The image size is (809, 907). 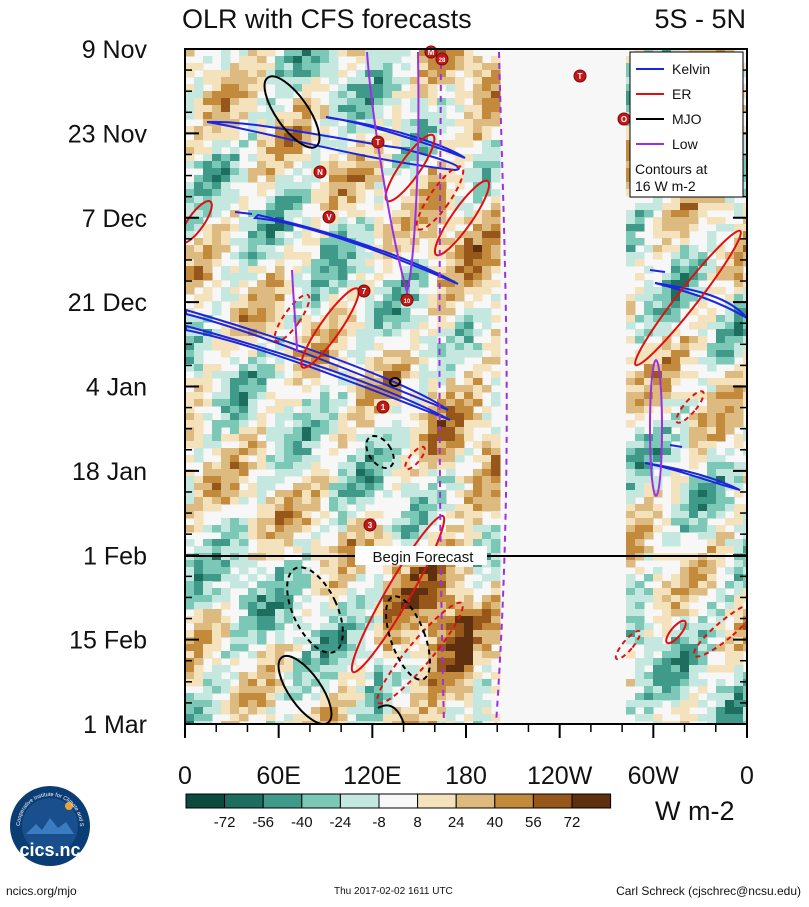 What do you see at coordinates (440, 198) in the screenshot?
I see `er-dashed-contour` at bounding box center [440, 198].